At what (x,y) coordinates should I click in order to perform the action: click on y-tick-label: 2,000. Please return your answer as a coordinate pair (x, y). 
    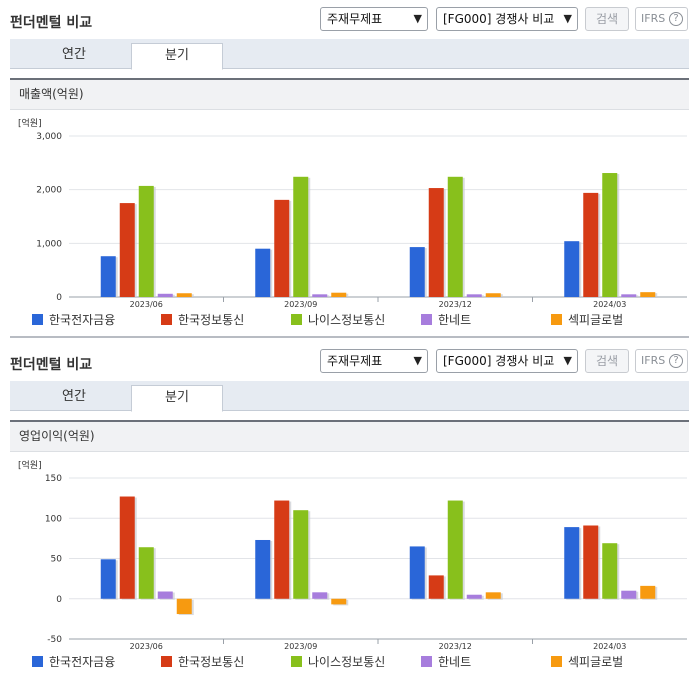
    Looking at the image, I should click on (49, 191).